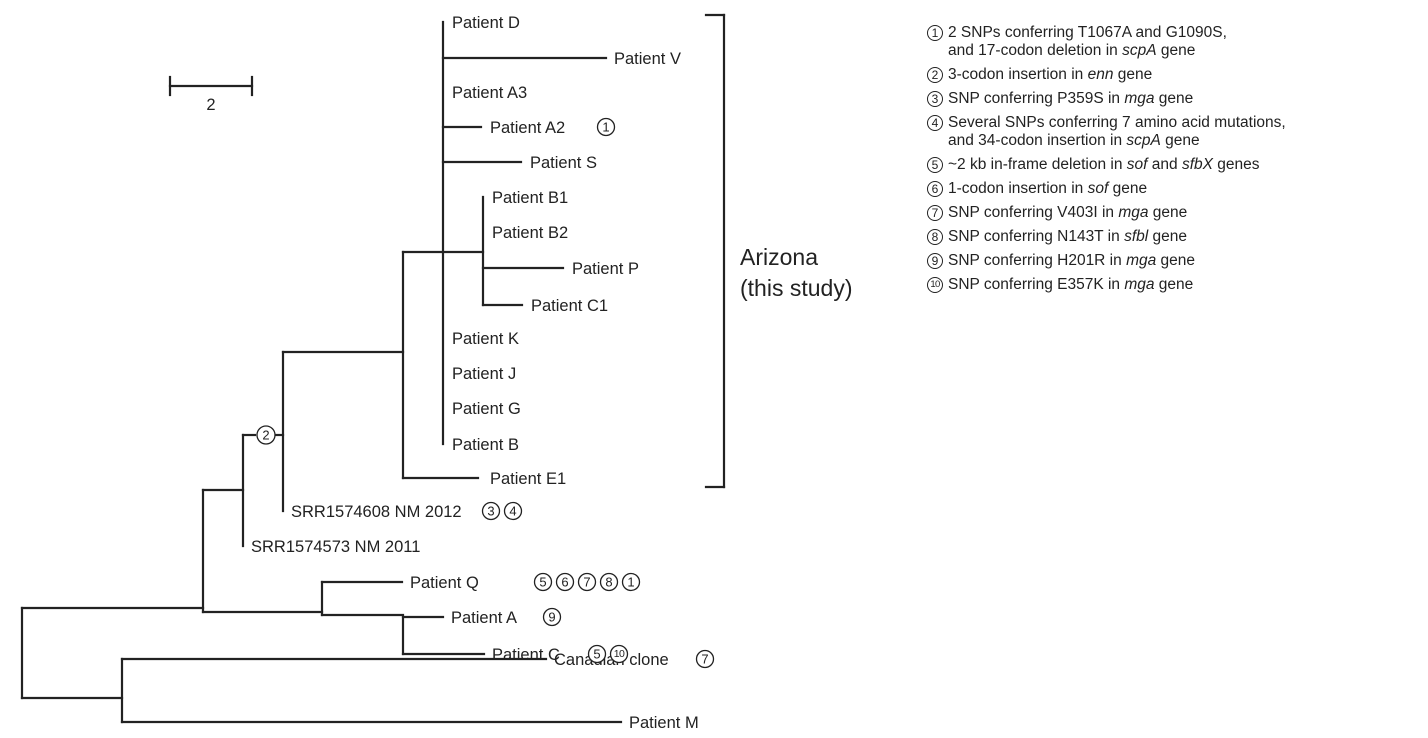  Describe the element at coordinates (485, 339) in the screenshot. I see `leaf-label-patient-k: Patient K` at that location.